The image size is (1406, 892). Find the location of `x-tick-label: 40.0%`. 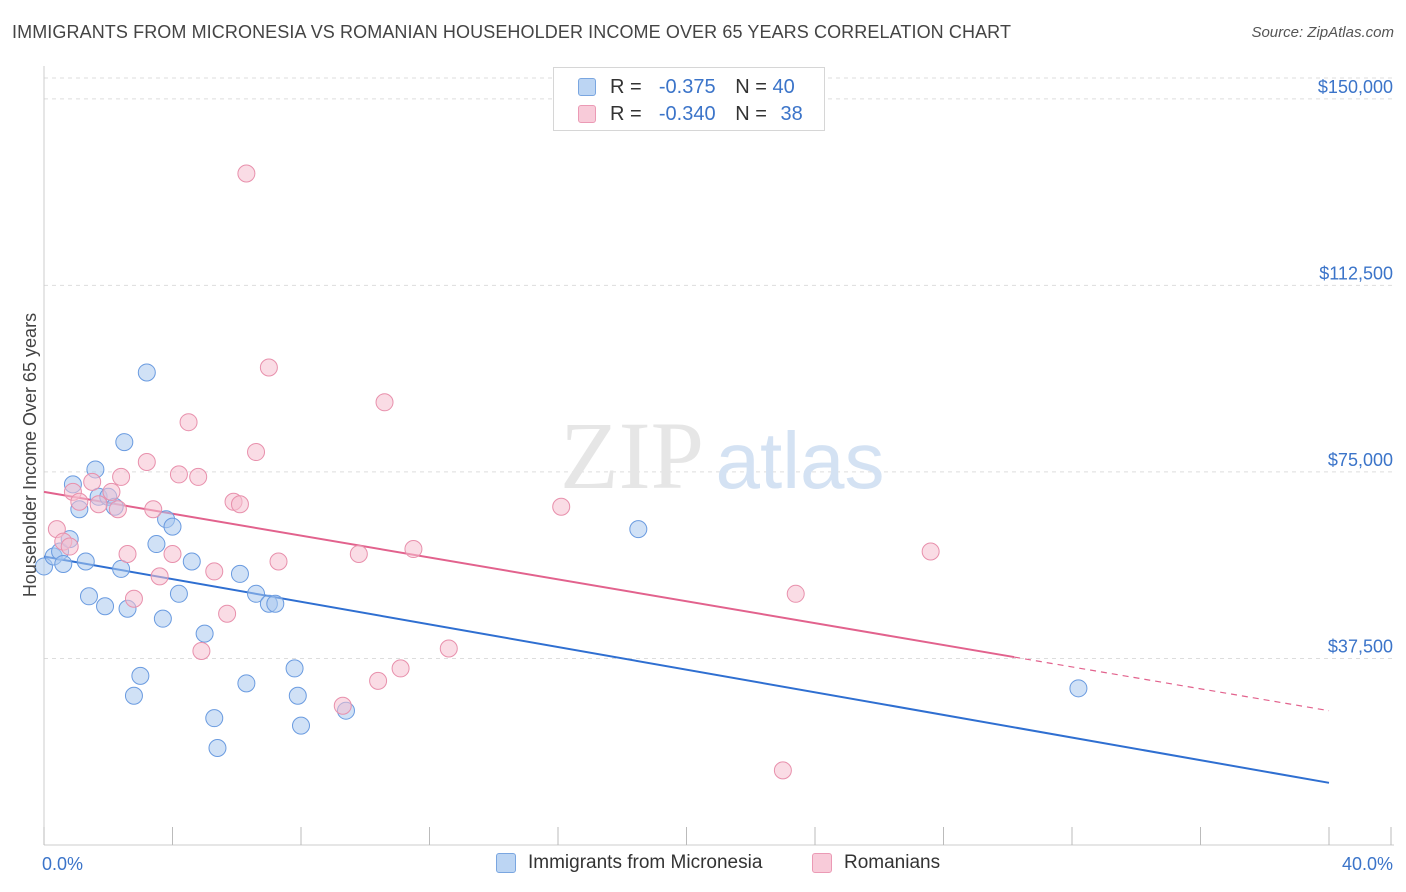

x-tick-label: 40.0% is located at coordinates (1367, 864).